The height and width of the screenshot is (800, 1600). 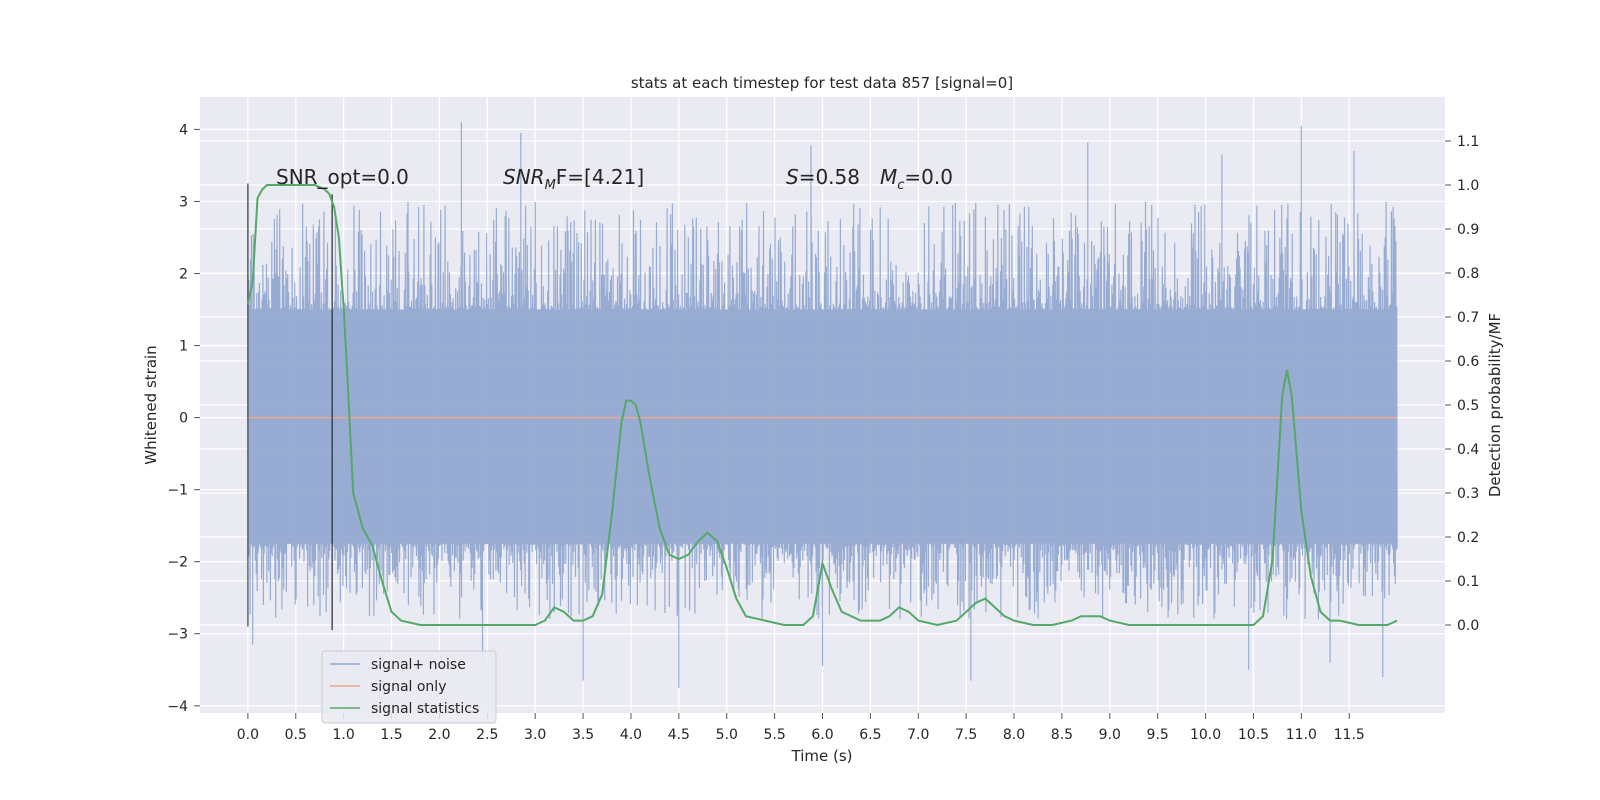 I want to click on y-right-tick-label: 0.0, so click(x=1468, y=626).